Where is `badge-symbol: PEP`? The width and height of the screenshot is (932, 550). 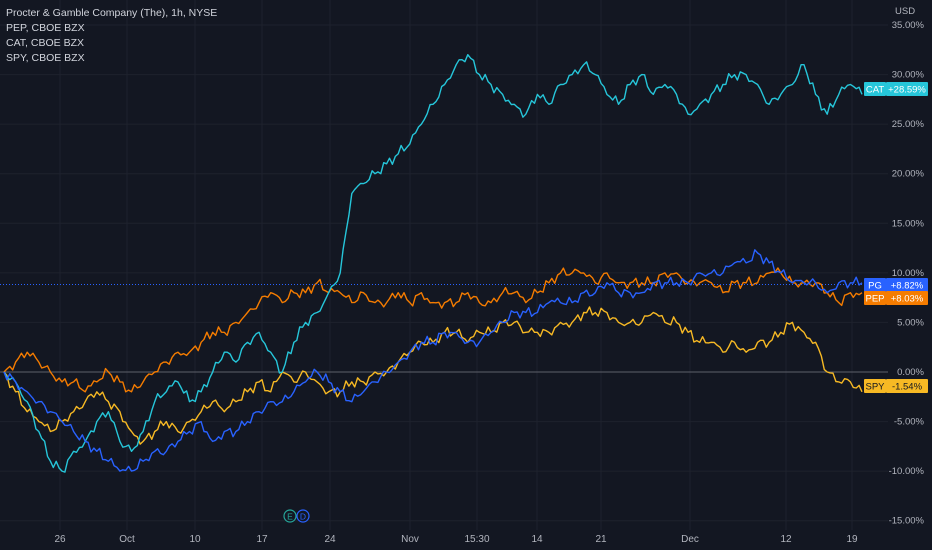
badge-symbol: PEP is located at coordinates (874, 299).